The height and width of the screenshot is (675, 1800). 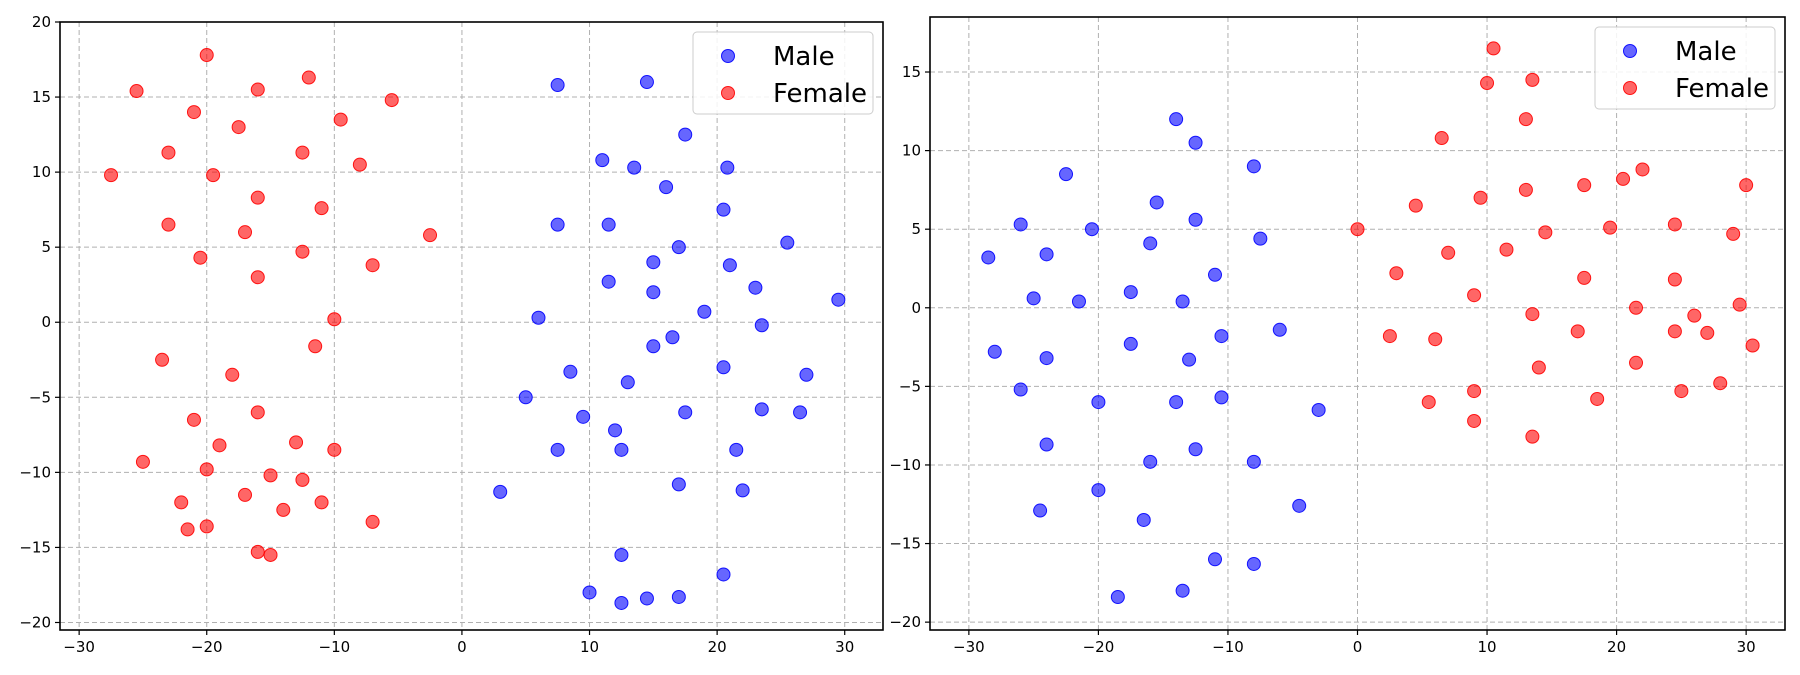 What do you see at coordinates (35, 472) in the screenshot?
I see `y-tick-label: −10` at bounding box center [35, 472].